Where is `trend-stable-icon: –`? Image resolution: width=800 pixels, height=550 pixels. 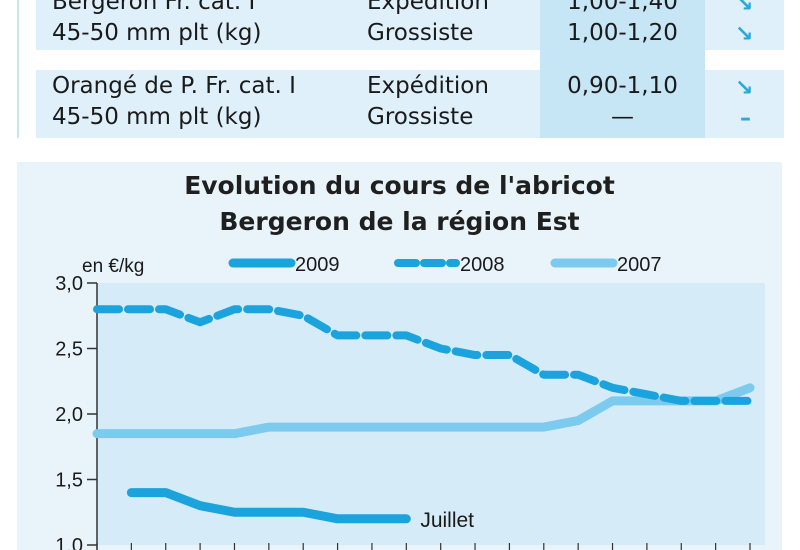 trend-stable-icon: – is located at coordinates (745, 118).